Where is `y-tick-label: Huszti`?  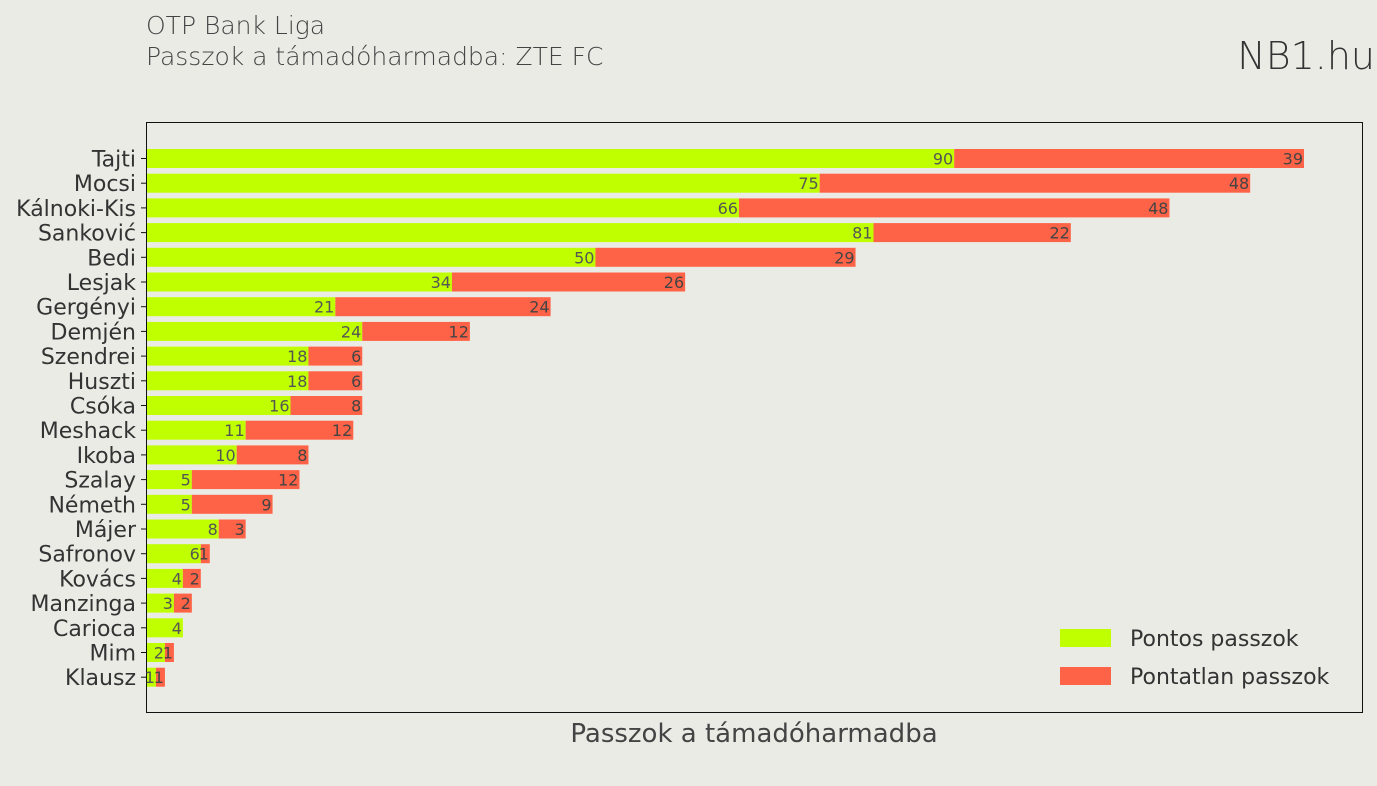
y-tick-label: Huszti is located at coordinates (102, 382).